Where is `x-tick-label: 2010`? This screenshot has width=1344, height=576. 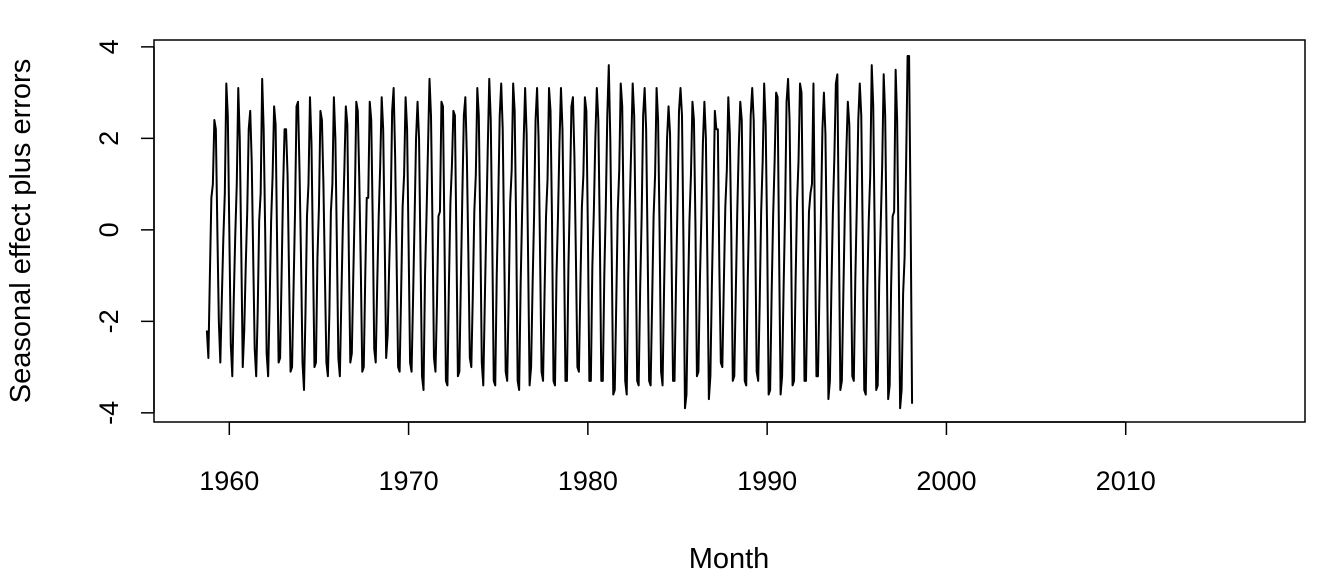
x-tick-label: 2010 is located at coordinates (1126, 481).